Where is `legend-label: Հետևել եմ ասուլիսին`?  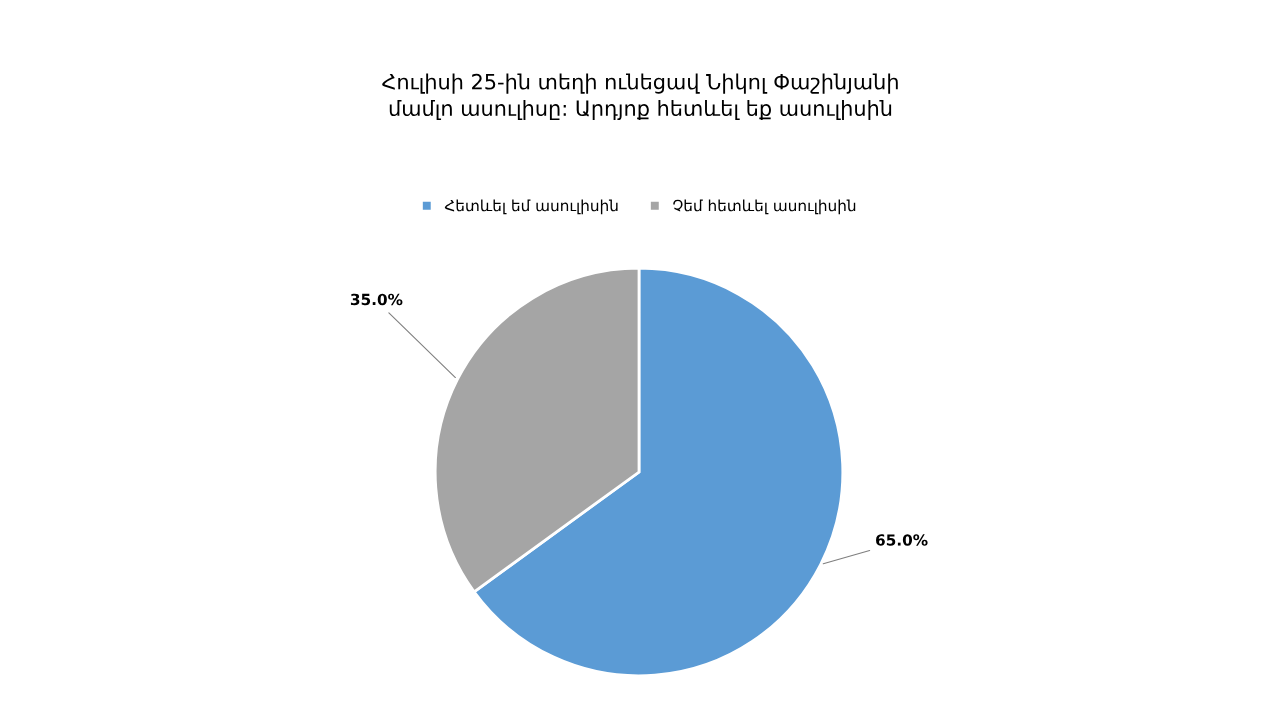
legend-label: Հետևել եմ ասուլիսին is located at coordinates (531, 207).